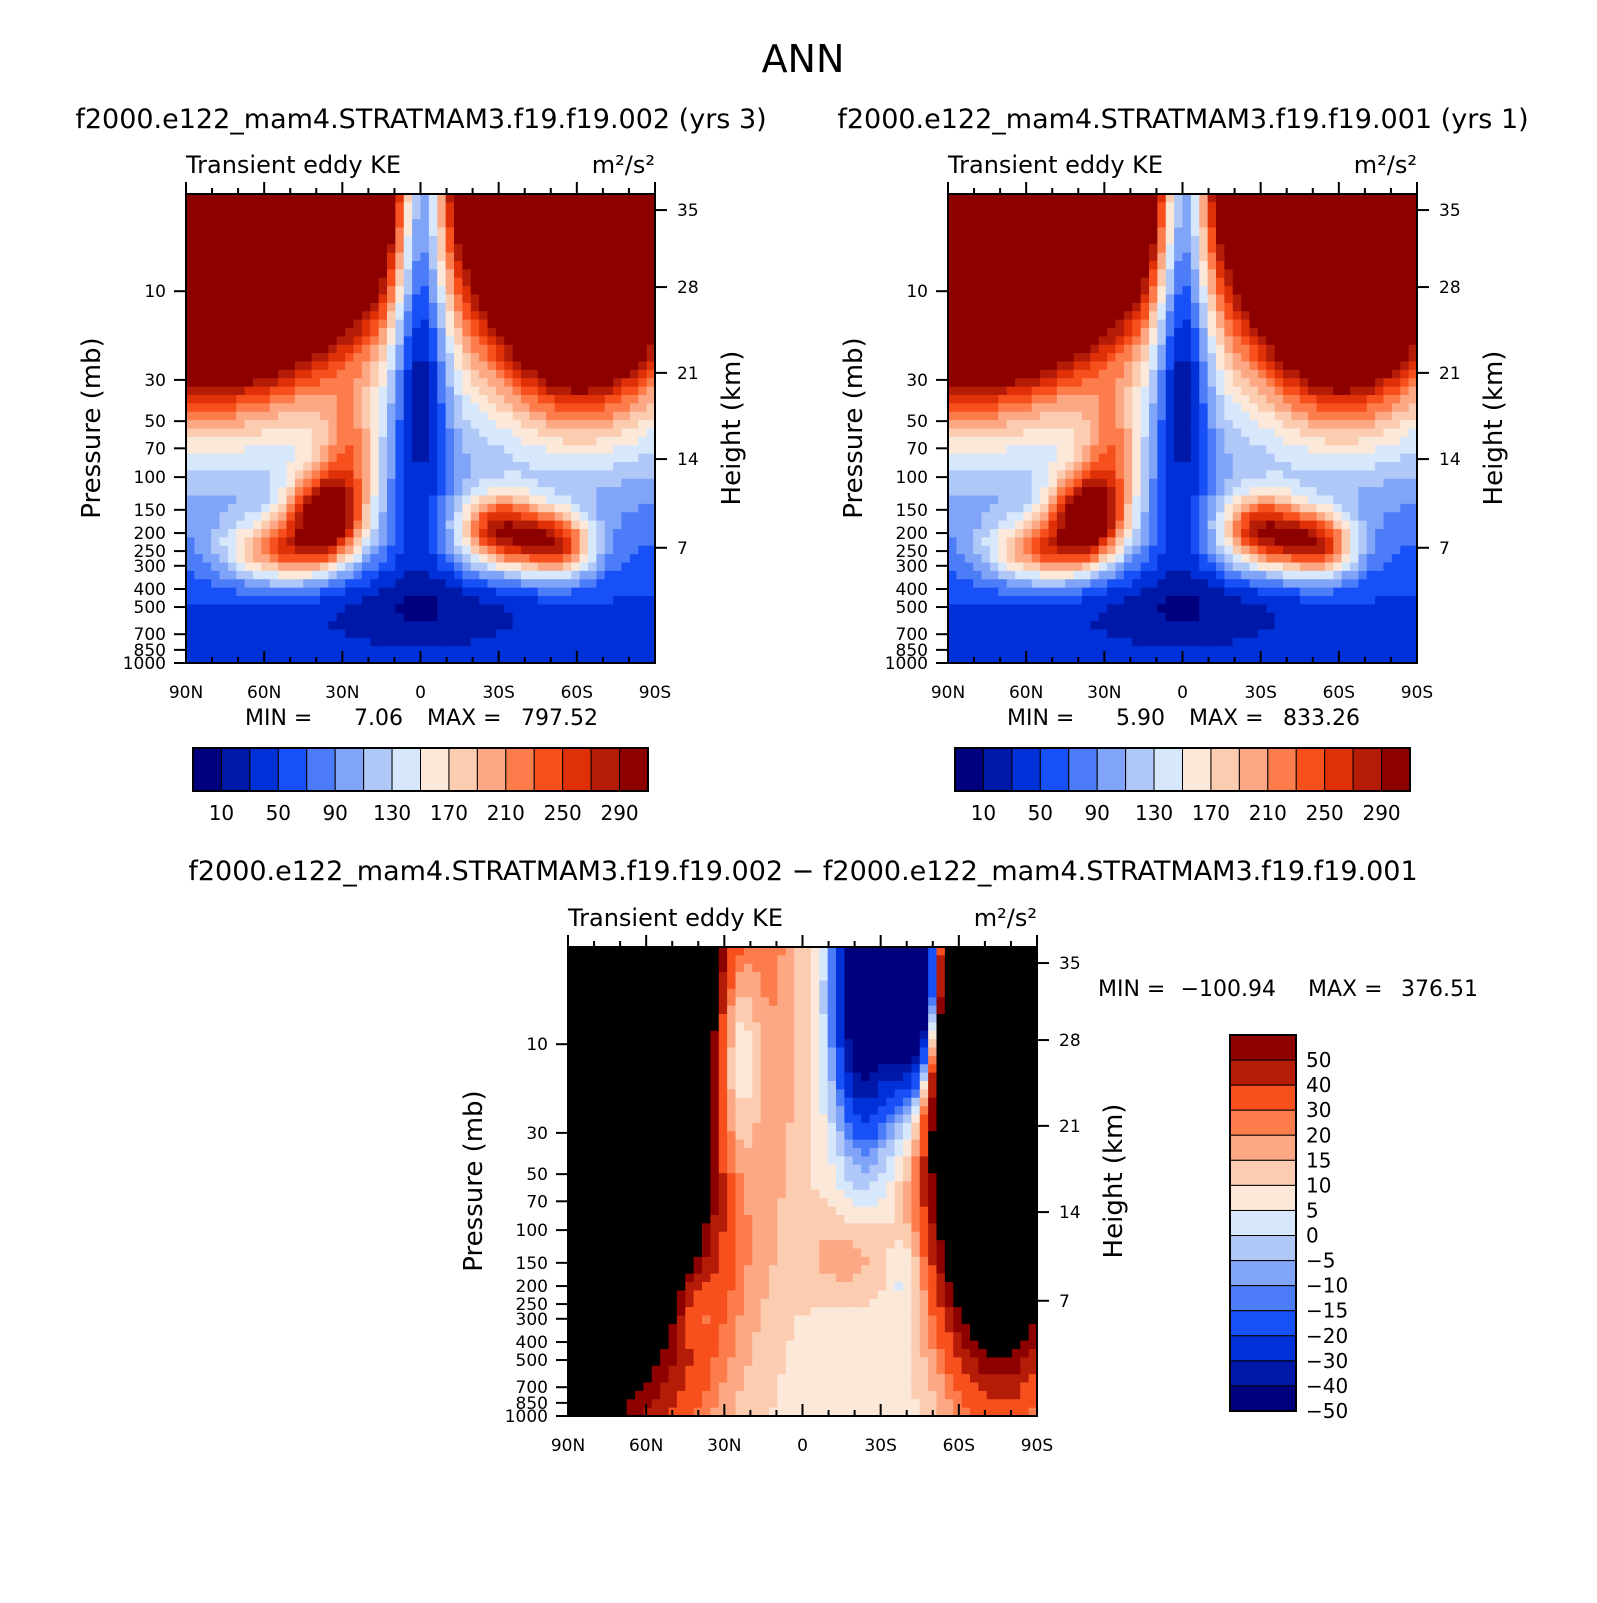  I want to click on colorbar-label: 170, so click(449, 813).